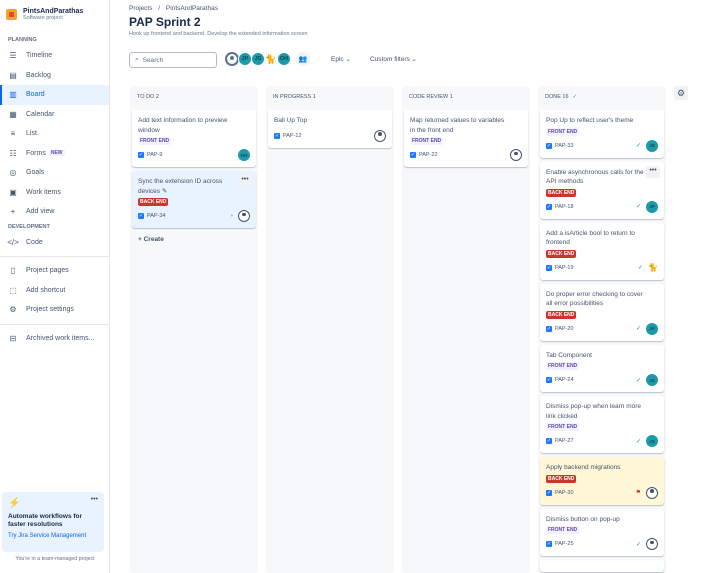 This screenshot has height=573, width=704. I want to click on sidebar-item-project-pages: ▯ Project pages, so click(54, 271).